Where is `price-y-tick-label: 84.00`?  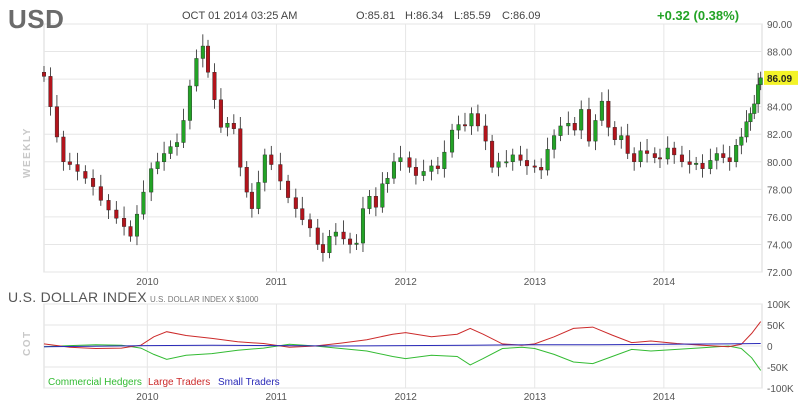 price-y-tick-label: 84.00 is located at coordinates (779, 108).